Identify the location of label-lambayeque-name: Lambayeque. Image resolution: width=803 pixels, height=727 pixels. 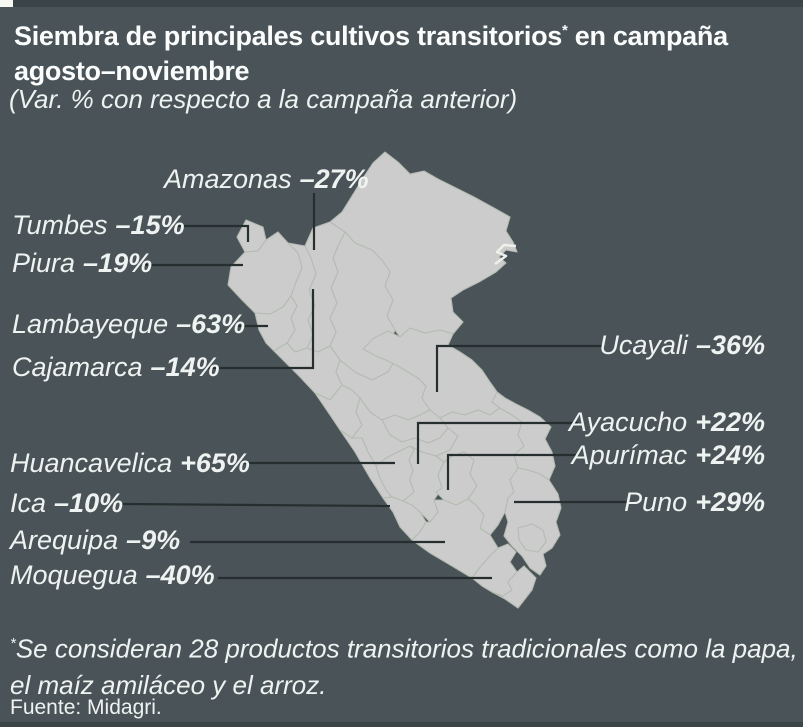
(90, 324).